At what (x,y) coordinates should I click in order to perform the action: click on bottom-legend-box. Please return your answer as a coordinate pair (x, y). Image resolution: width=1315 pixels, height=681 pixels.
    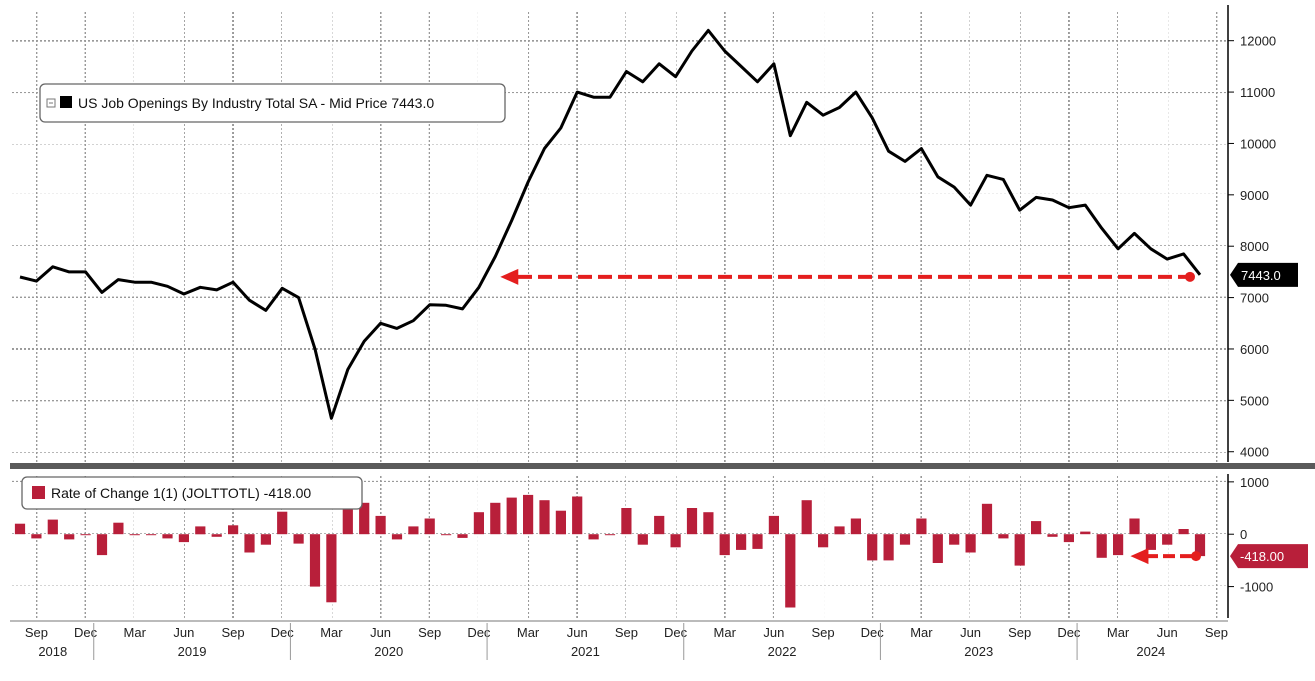
    Looking at the image, I should click on (192, 493).